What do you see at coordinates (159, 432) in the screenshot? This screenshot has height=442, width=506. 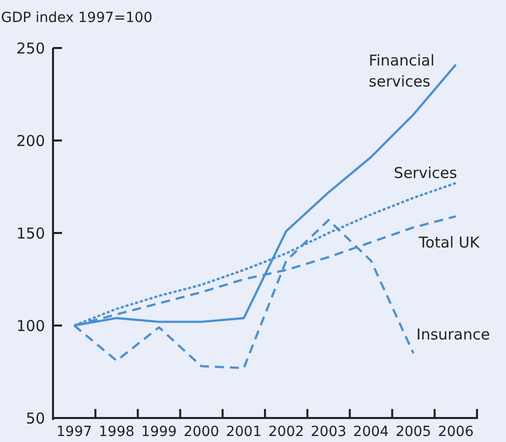 I see `x-tick-label: 1999` at bounding box center [159, 432].